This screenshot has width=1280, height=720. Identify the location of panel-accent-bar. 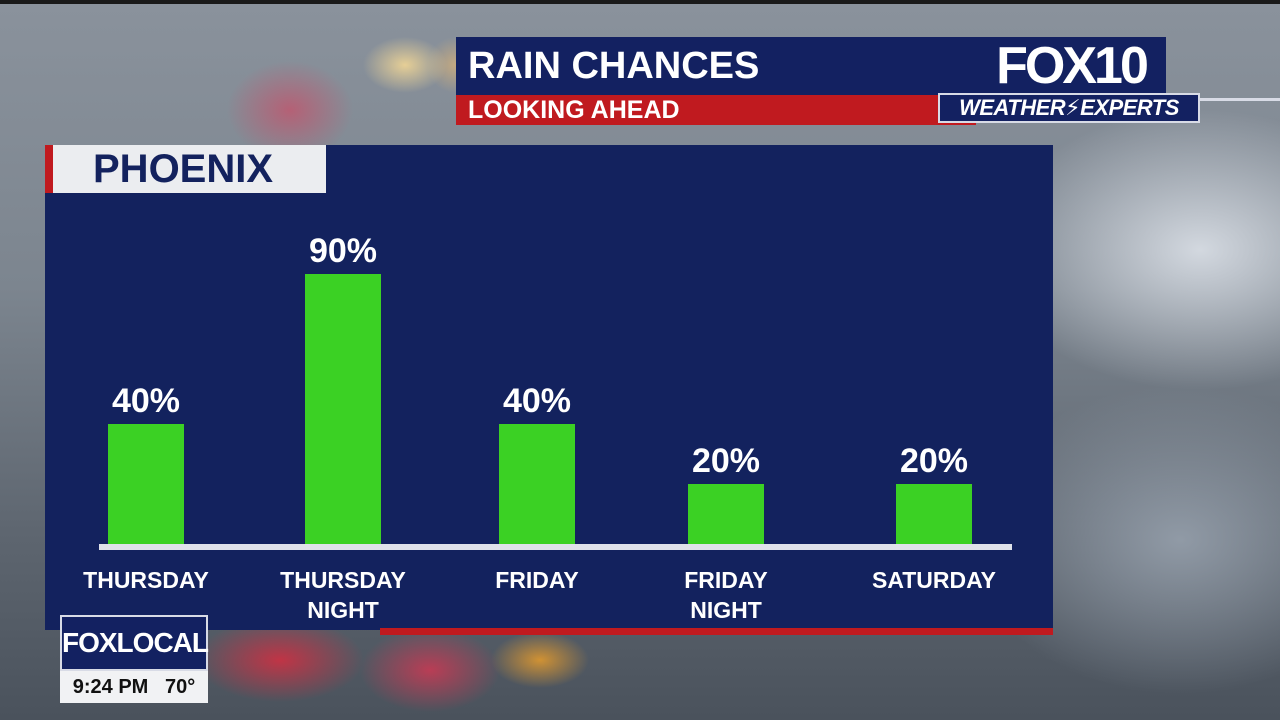
(716, 631).